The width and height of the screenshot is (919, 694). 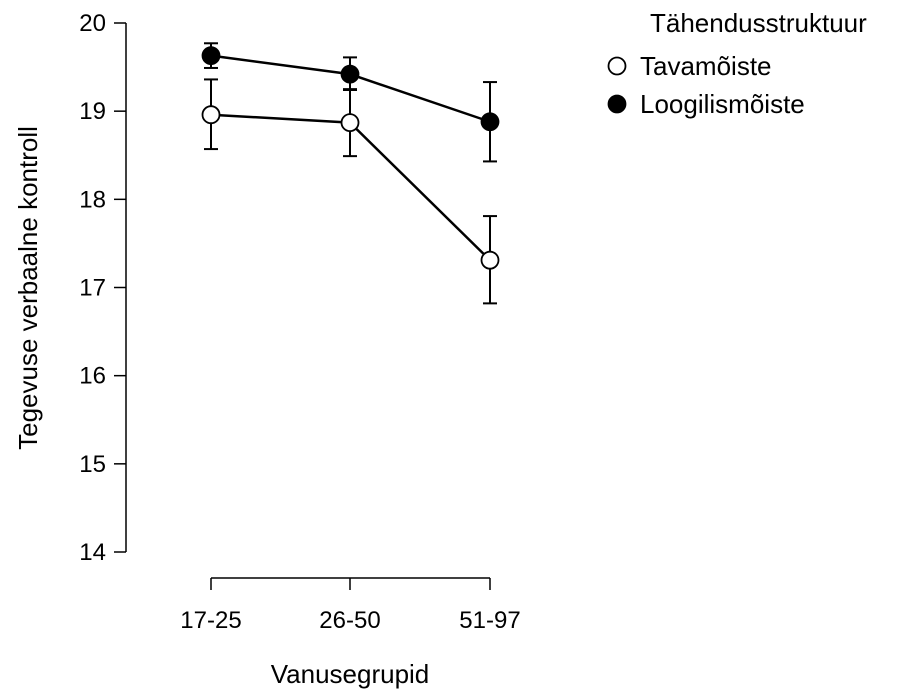 What do you see at coordinates (758, 23) in the screenshot?
I see `legend-title: Tähendusstruktuur` at bounding box center [758, 23].